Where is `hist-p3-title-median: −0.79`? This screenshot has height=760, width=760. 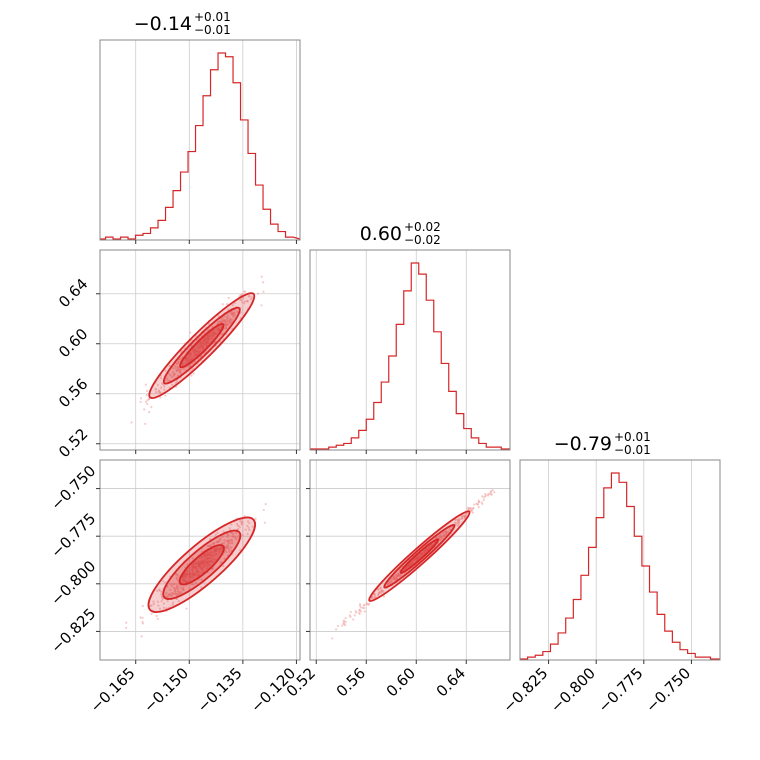
hist-p3-title-median: −0.79 is located at coordinates (583, 444).